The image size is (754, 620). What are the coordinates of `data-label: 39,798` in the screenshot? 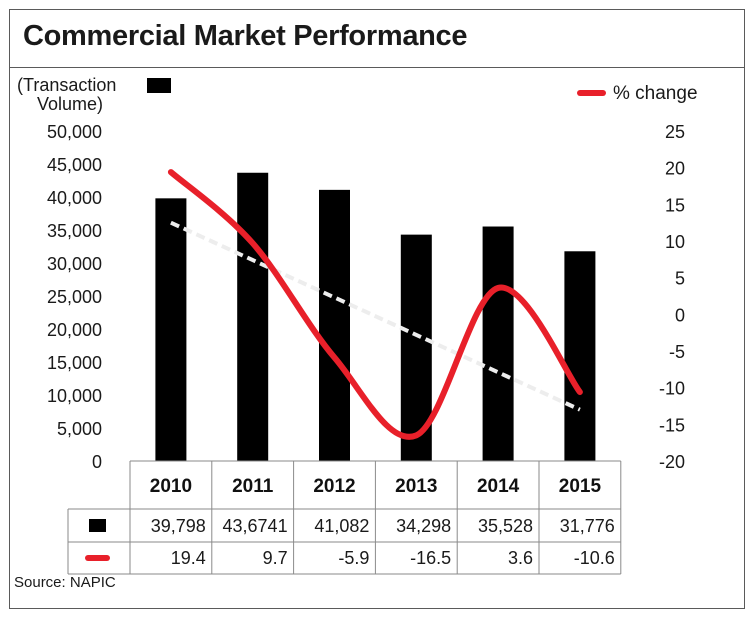 It's located at (178, 526).